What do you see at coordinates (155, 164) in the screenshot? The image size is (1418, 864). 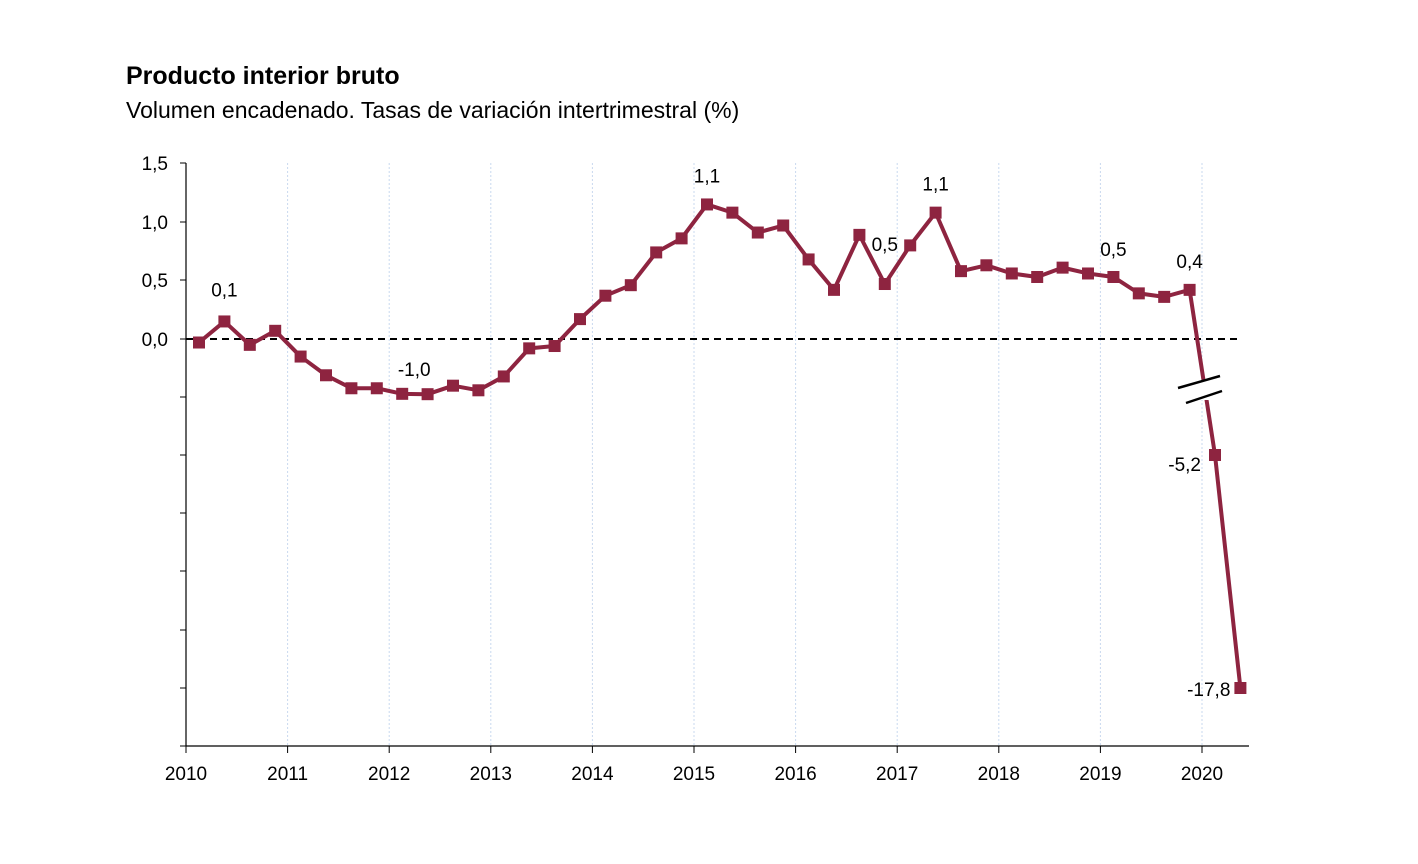 I see `y-tick-label: 1,5` at bounding box center [155, 164].